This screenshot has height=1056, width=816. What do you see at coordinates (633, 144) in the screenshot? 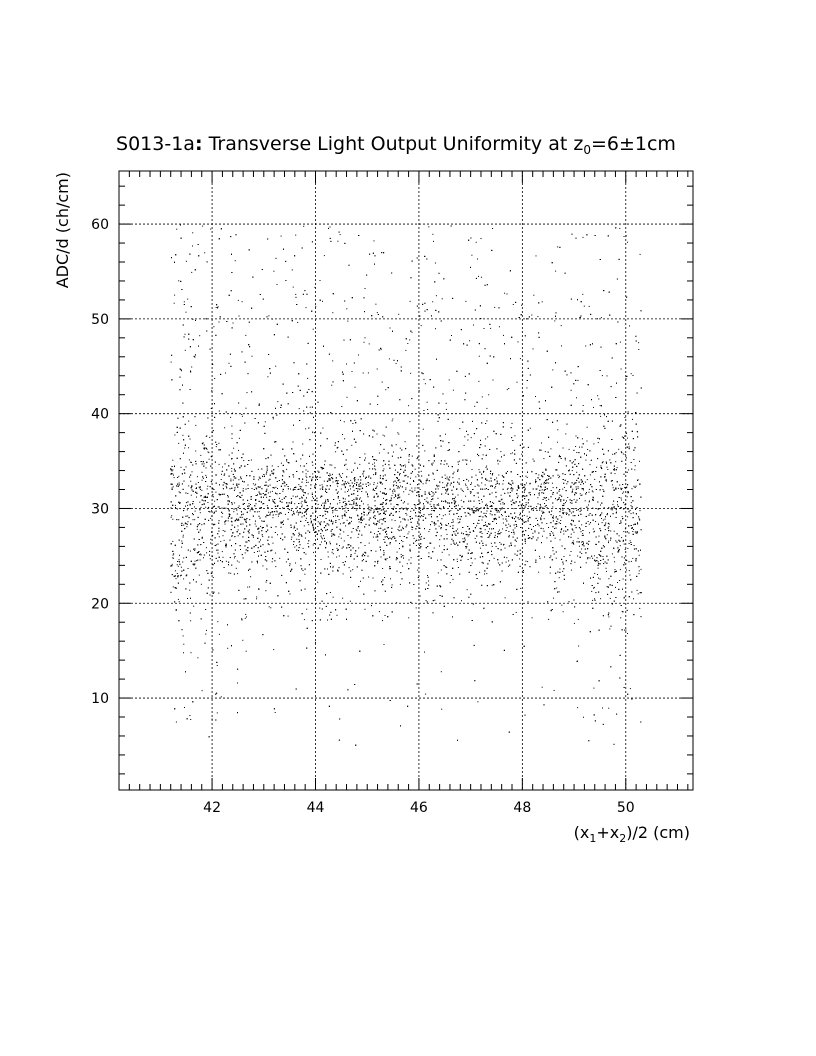
I see `title-suffix: =6±1cm` at bounding box center [633, 144].